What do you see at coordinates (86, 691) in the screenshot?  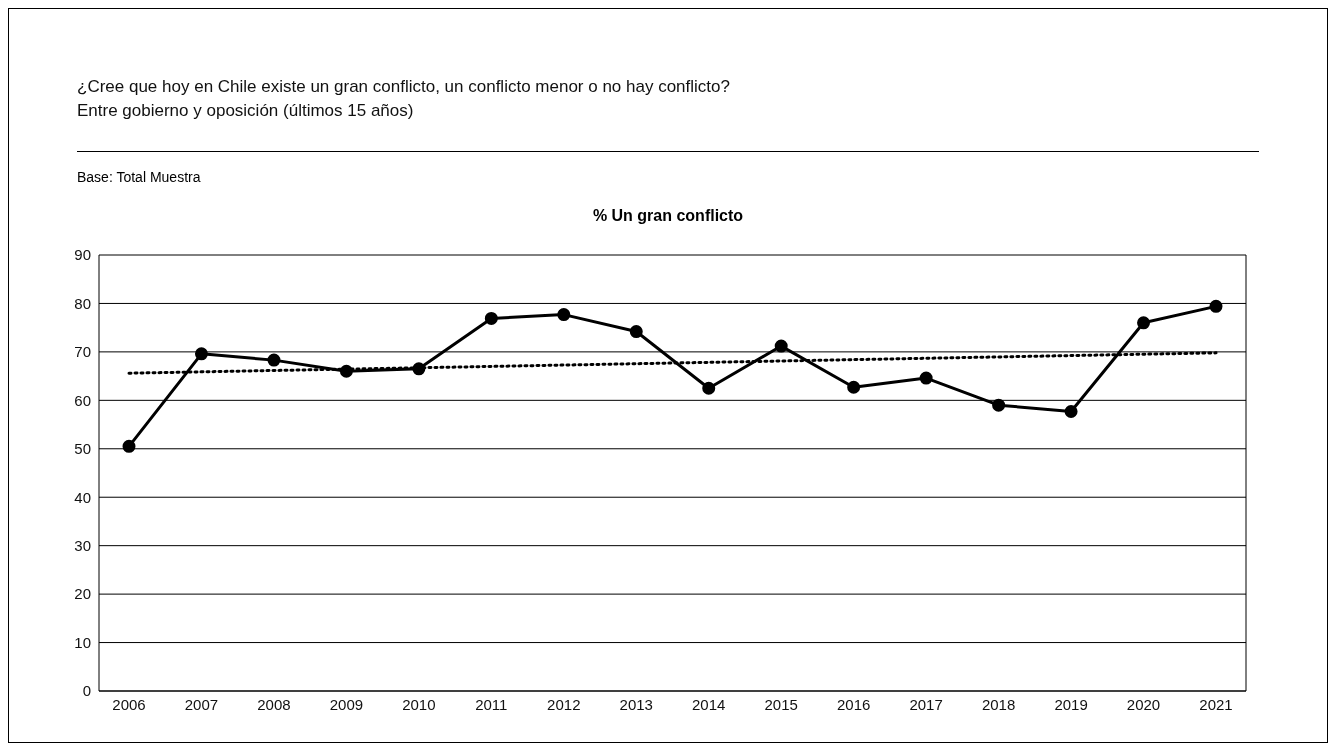 I see `y-tick-label: 0` at bounding box center [86, 691].